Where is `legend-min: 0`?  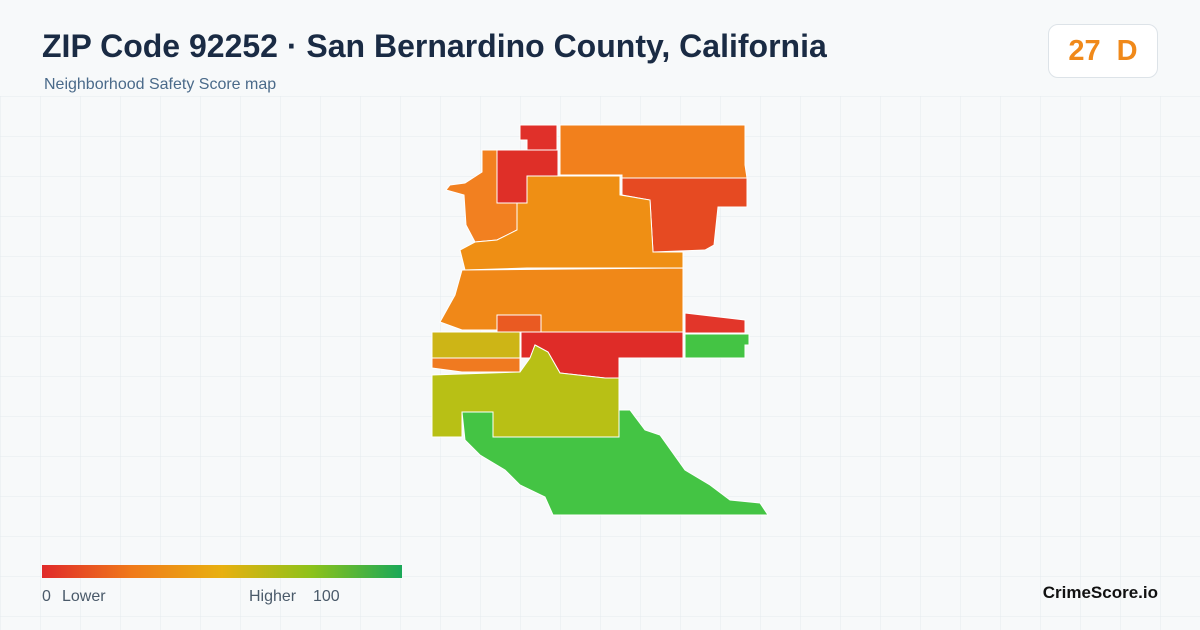 legend-min: 0 is located at coordinates (46, 596).